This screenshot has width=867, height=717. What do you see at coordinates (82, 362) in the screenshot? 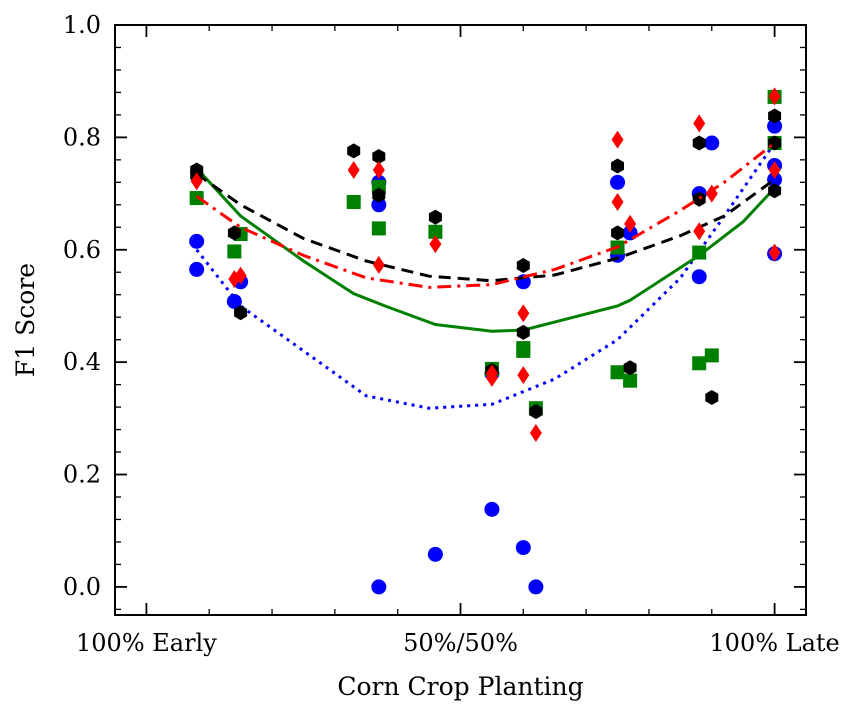
I see `y-tick-label: 0.4` at bounding box center [82, 362].